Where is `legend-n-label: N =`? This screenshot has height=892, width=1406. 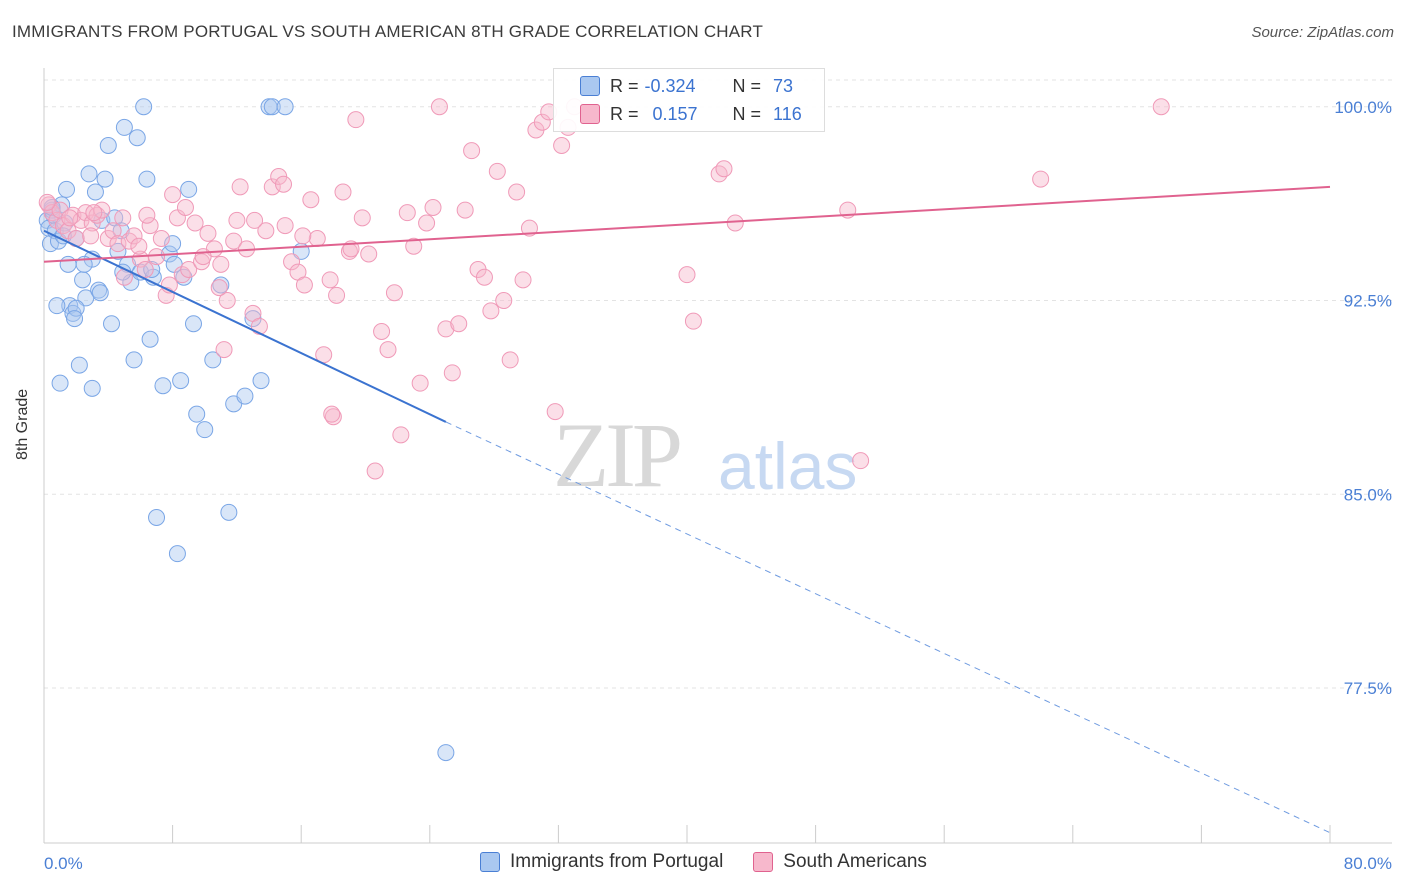 legend-n-label: N = is located at coordinates (747, 85).